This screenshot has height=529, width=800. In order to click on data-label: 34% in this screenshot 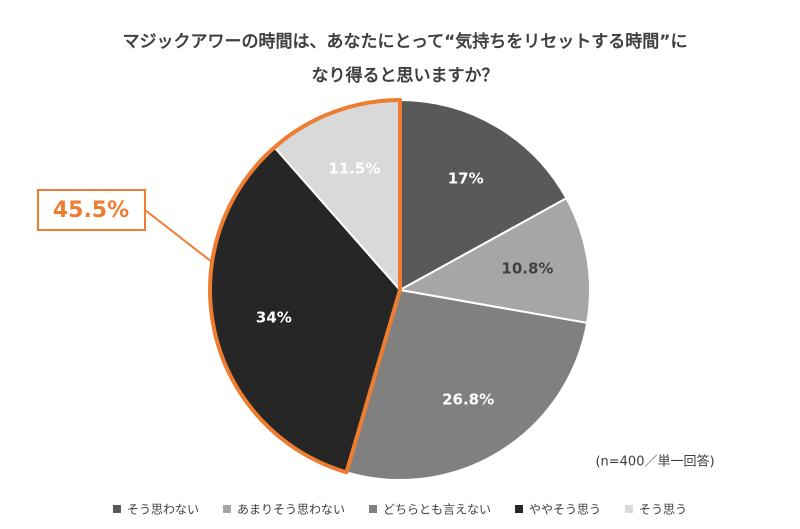, I will do `click(274, 317)`.